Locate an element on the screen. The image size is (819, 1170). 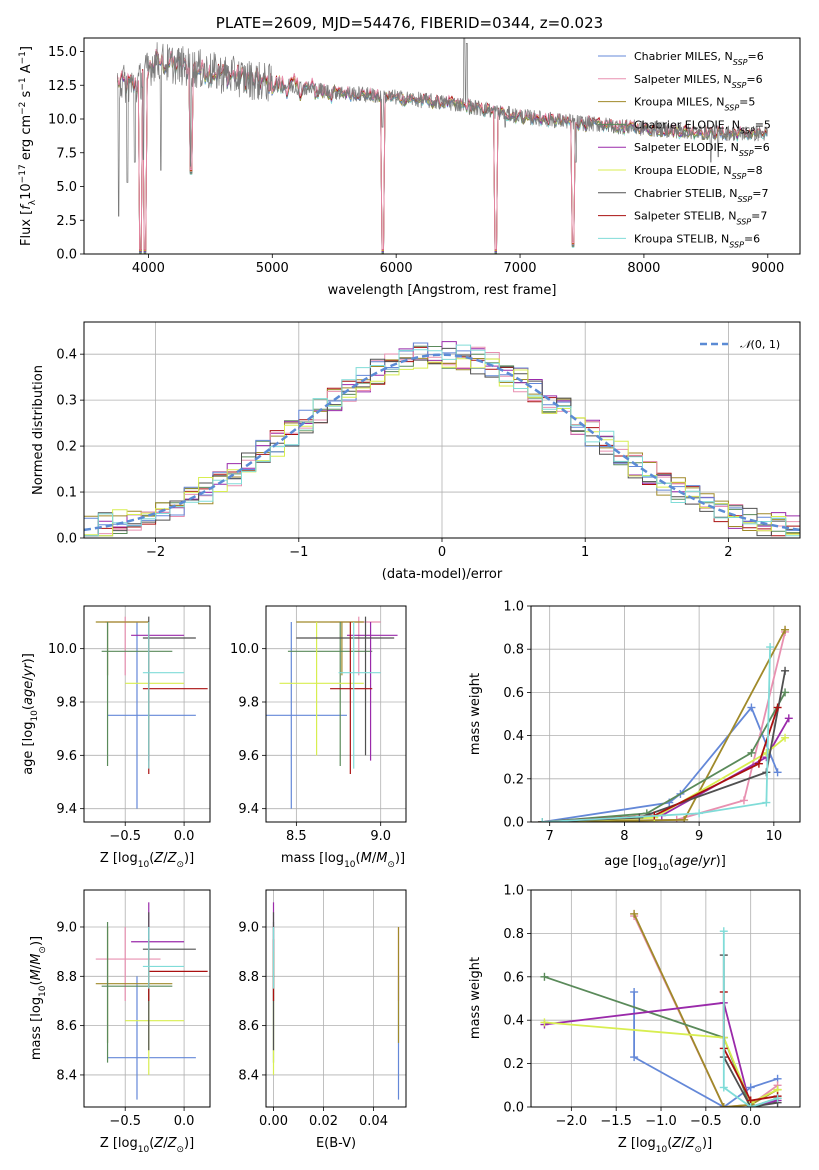
x-tick-label: −1.0 is located at coordinates (661, 1121).